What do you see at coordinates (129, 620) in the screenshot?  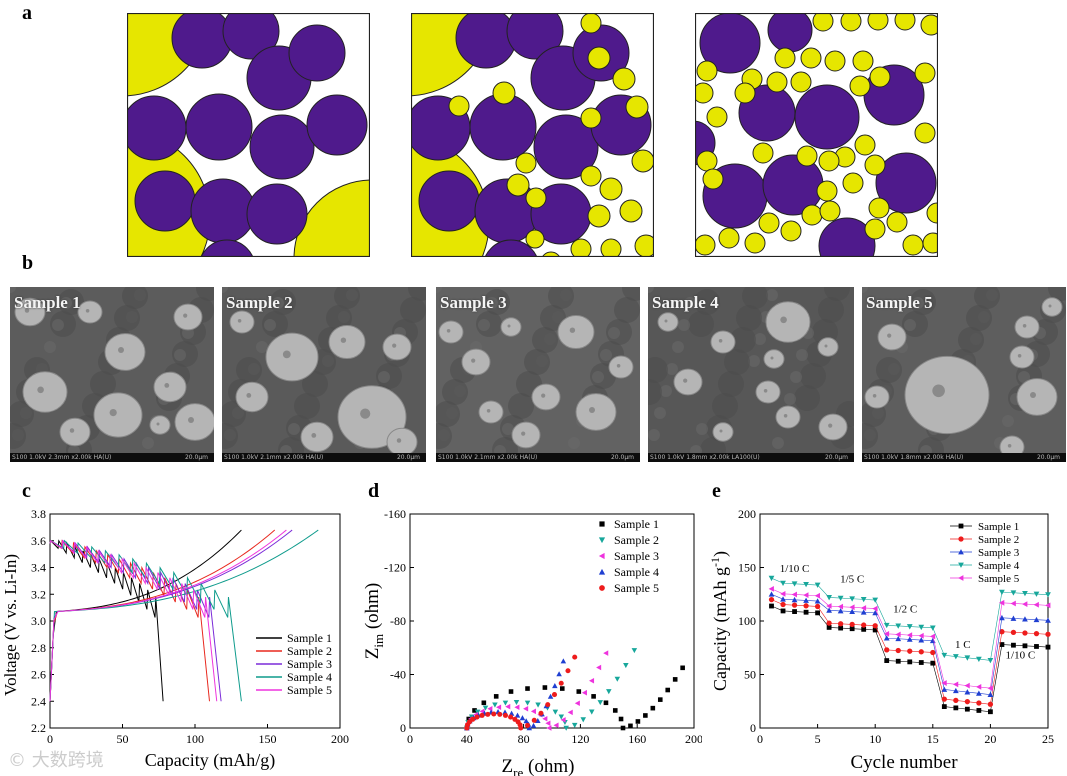 I see `discharge-curve` at bounding box center [129, 620].